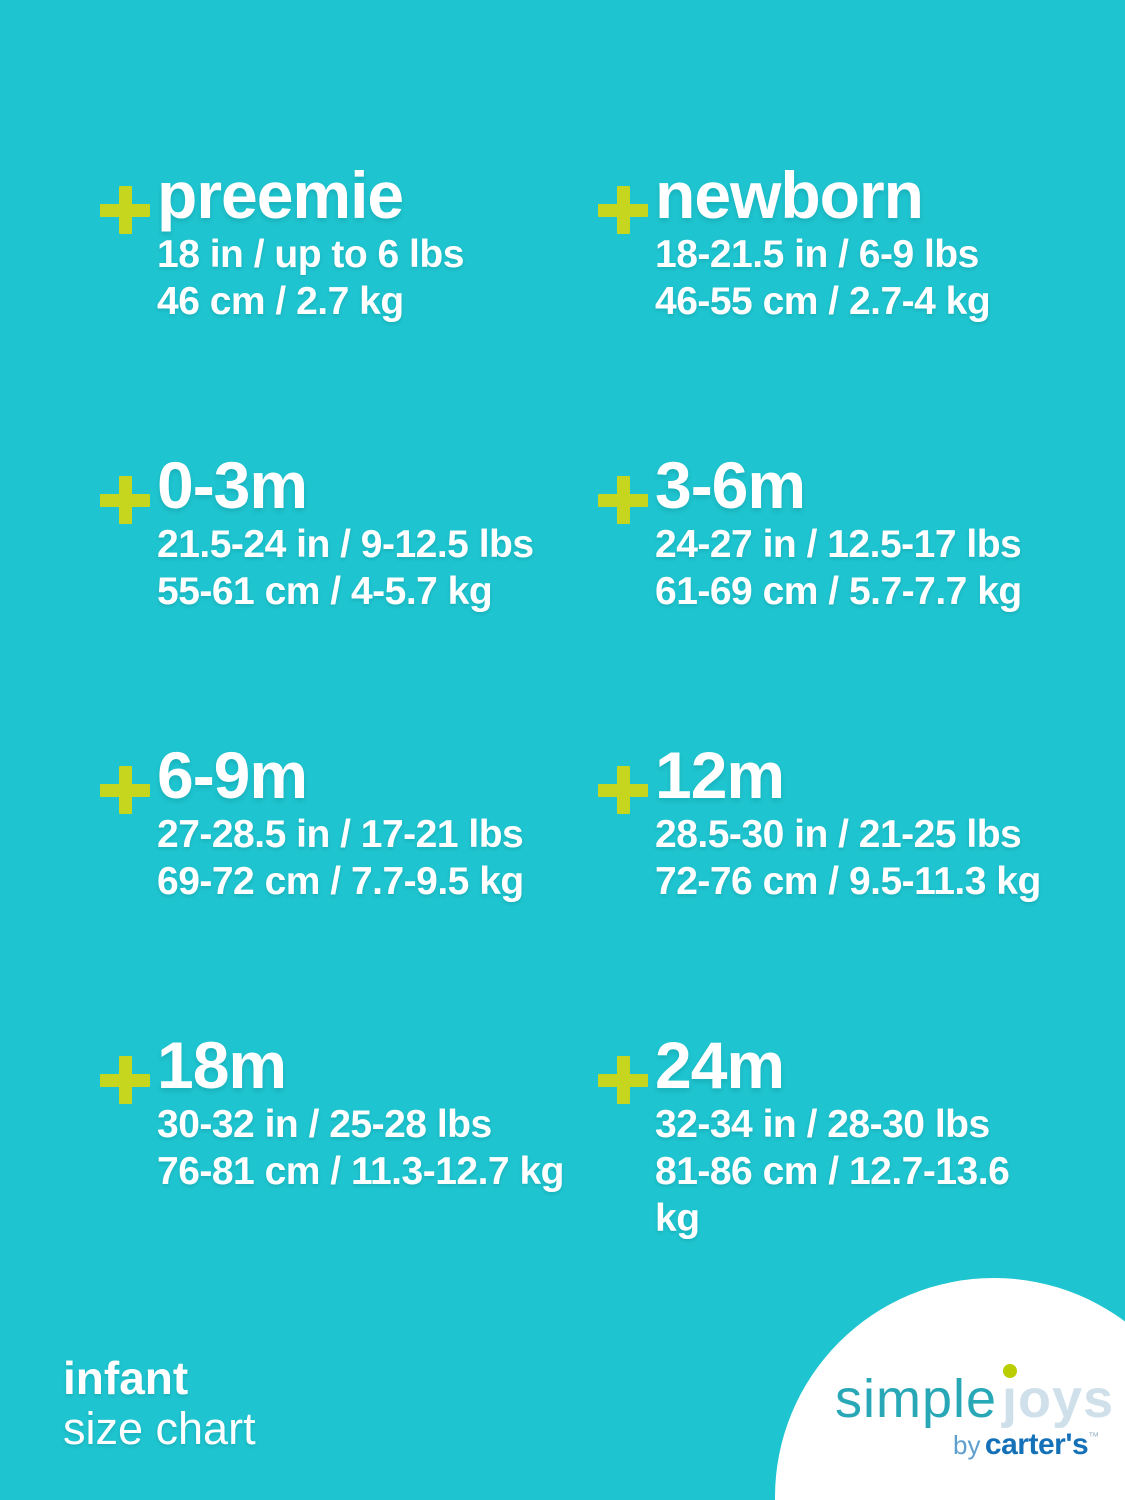 The image size is (1125, 1500). I want to click on footer: infant size chart, so click(159, 1403).